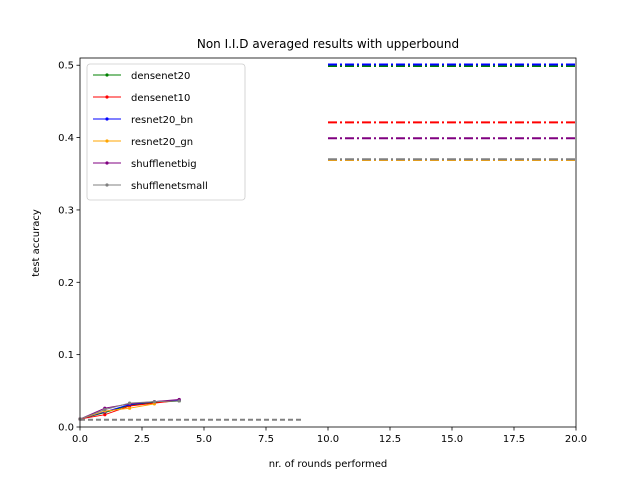 The image size is (640, 480). Describe the element at coordinates (164, 164) in the screenshot. I see `legend-label-shufflenetbig: shufflenetbig` at that location.